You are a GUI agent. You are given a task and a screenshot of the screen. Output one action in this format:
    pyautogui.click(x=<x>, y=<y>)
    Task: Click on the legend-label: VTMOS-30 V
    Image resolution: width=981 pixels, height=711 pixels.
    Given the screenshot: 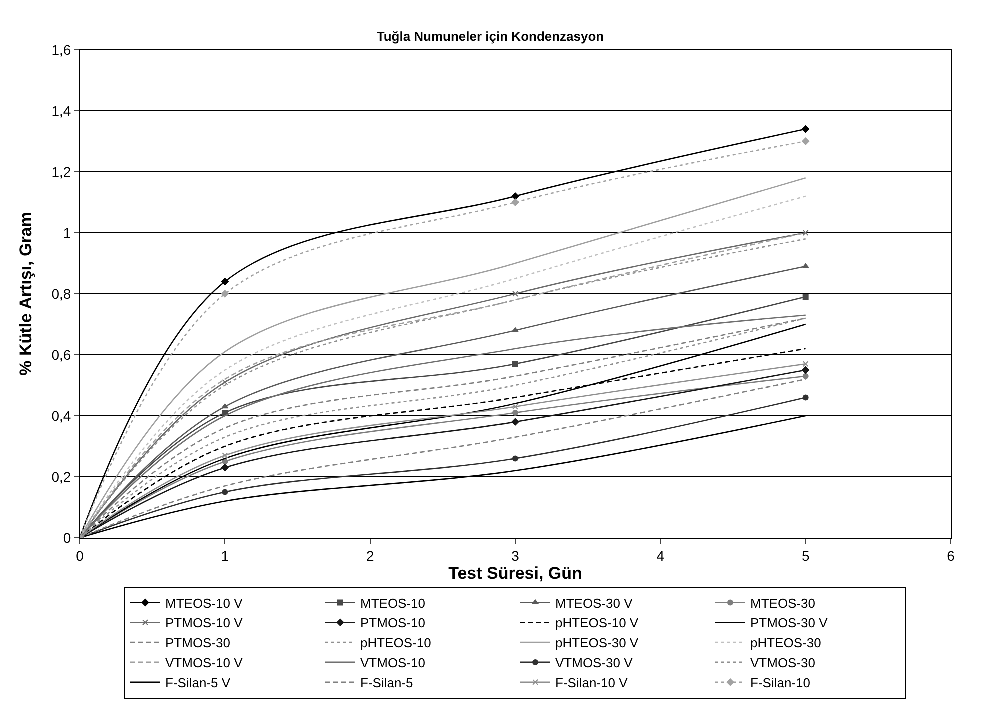 What is the action you would take?
    pyautogui.click(x=595, y=663)
    